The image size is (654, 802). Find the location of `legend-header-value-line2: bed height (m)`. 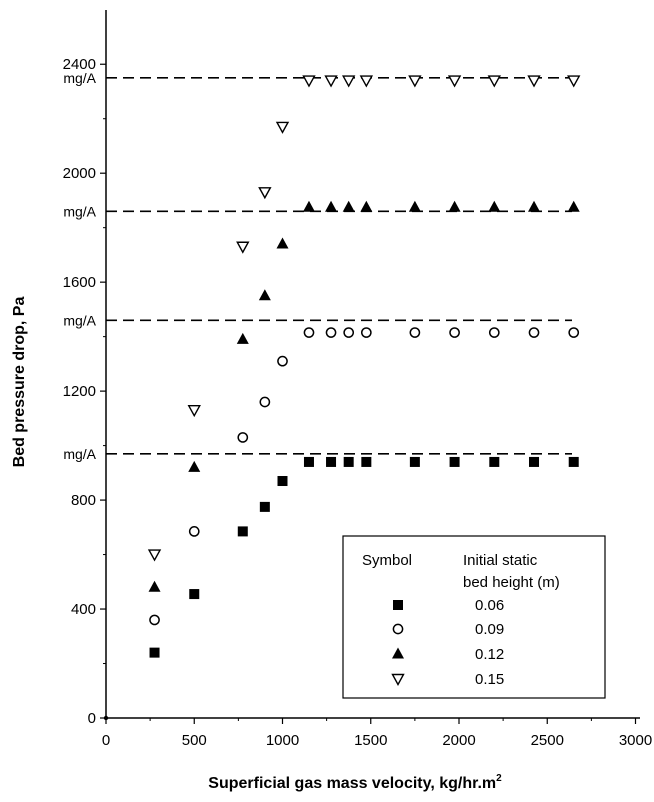

legend-header-value-line2: bed height (m) is located at coordinates (511, 582).